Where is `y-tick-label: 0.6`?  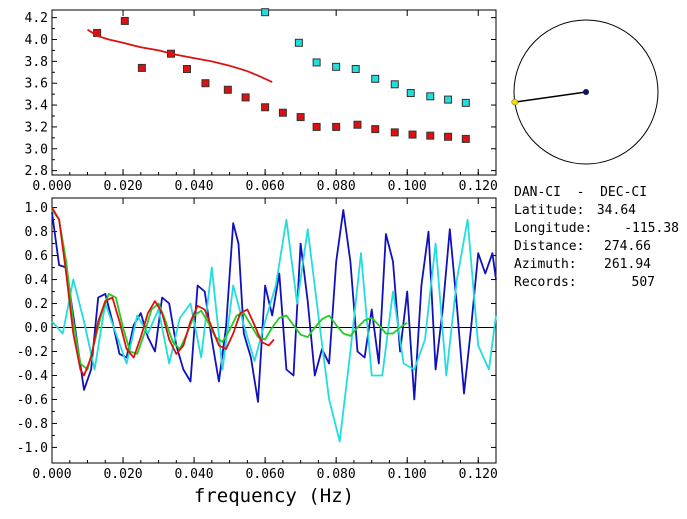 y-tick-label: 0.6 is located at coordinates (36, 256).